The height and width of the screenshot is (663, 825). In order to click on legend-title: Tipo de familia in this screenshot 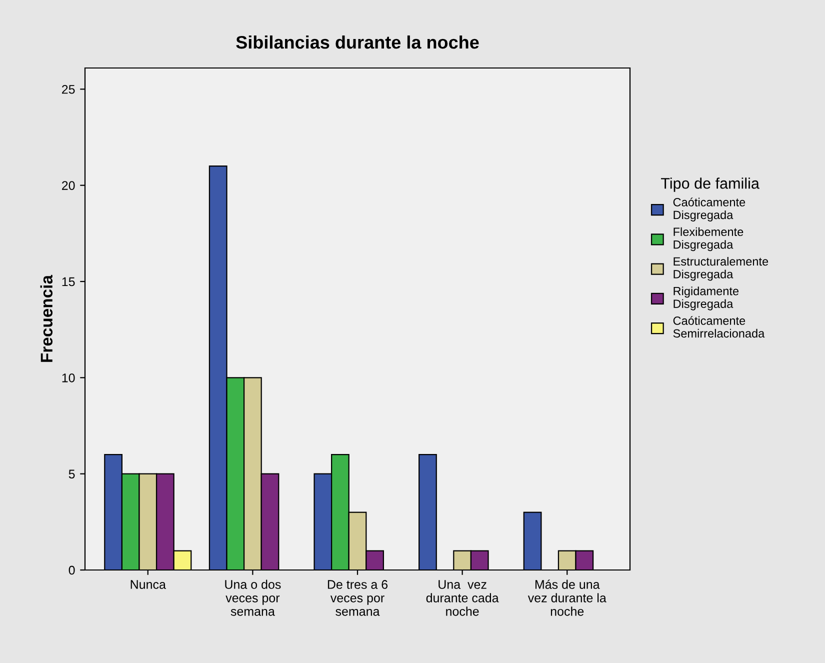, I will do `click(710, 185)`.